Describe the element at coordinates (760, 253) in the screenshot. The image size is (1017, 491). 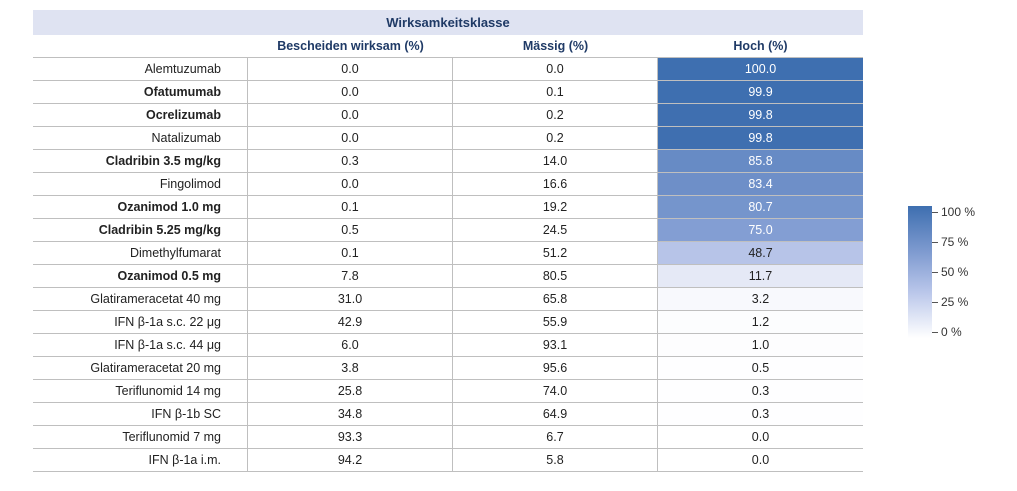
I see `heat-cell: 48.7` at that location.